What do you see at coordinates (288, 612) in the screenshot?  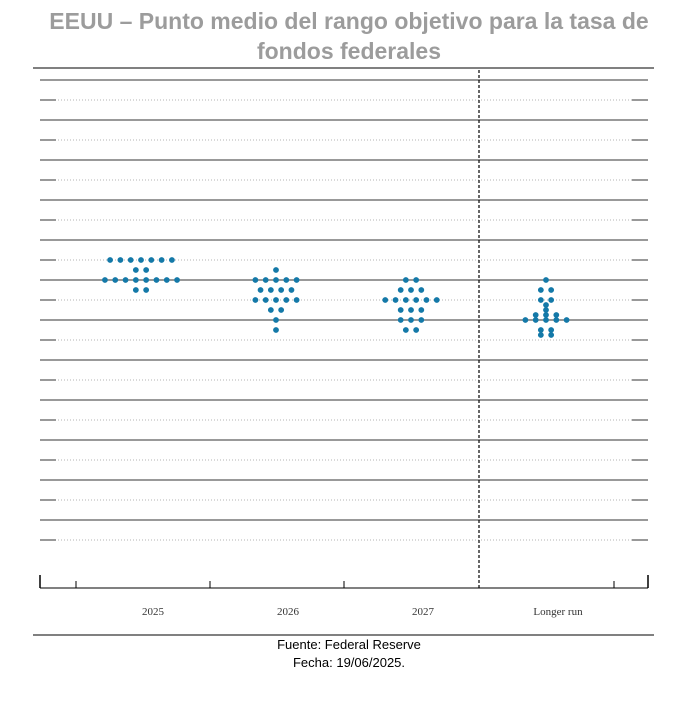 I see `x-tick-label: 2026` at bounding box center [288, 612].